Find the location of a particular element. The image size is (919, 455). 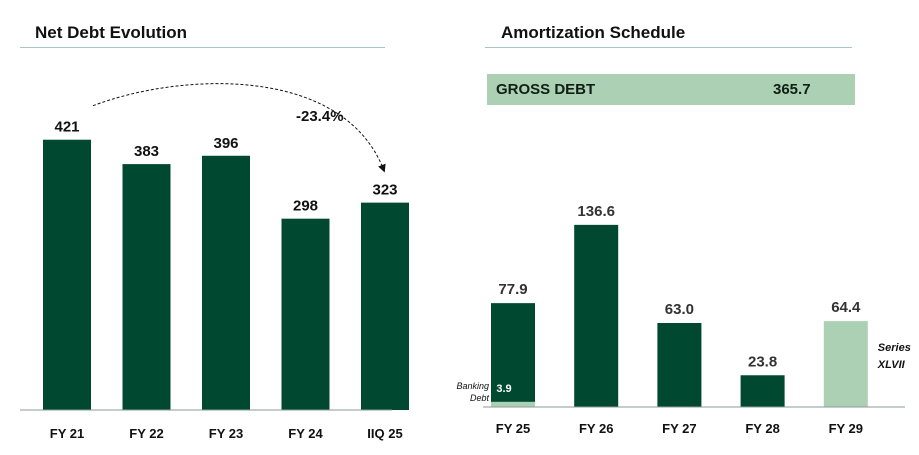

net-debt-title: Net Debt Evolution is located at coordinates (111, 32).